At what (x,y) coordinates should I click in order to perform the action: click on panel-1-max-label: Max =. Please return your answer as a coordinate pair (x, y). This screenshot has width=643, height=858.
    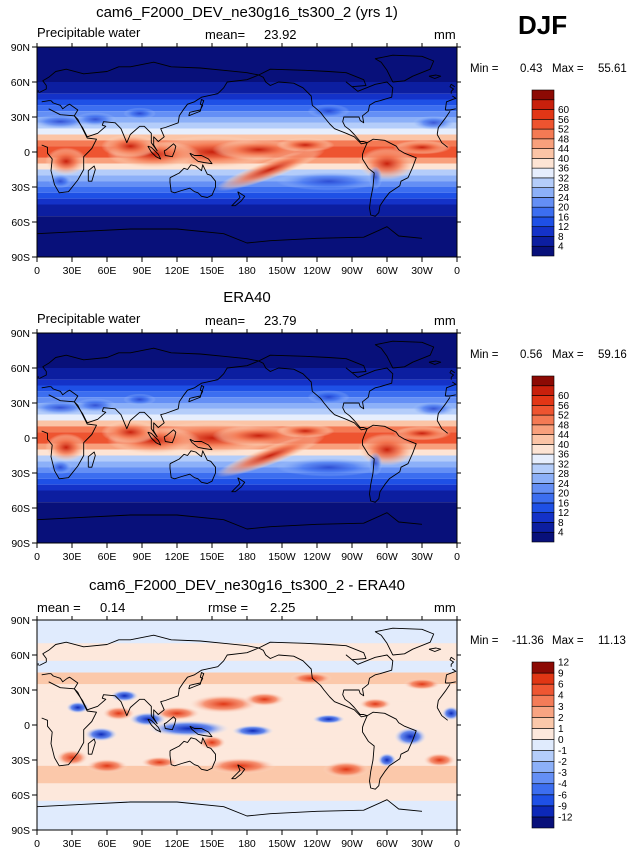
    Looking at the image, I should click on (568, 69).